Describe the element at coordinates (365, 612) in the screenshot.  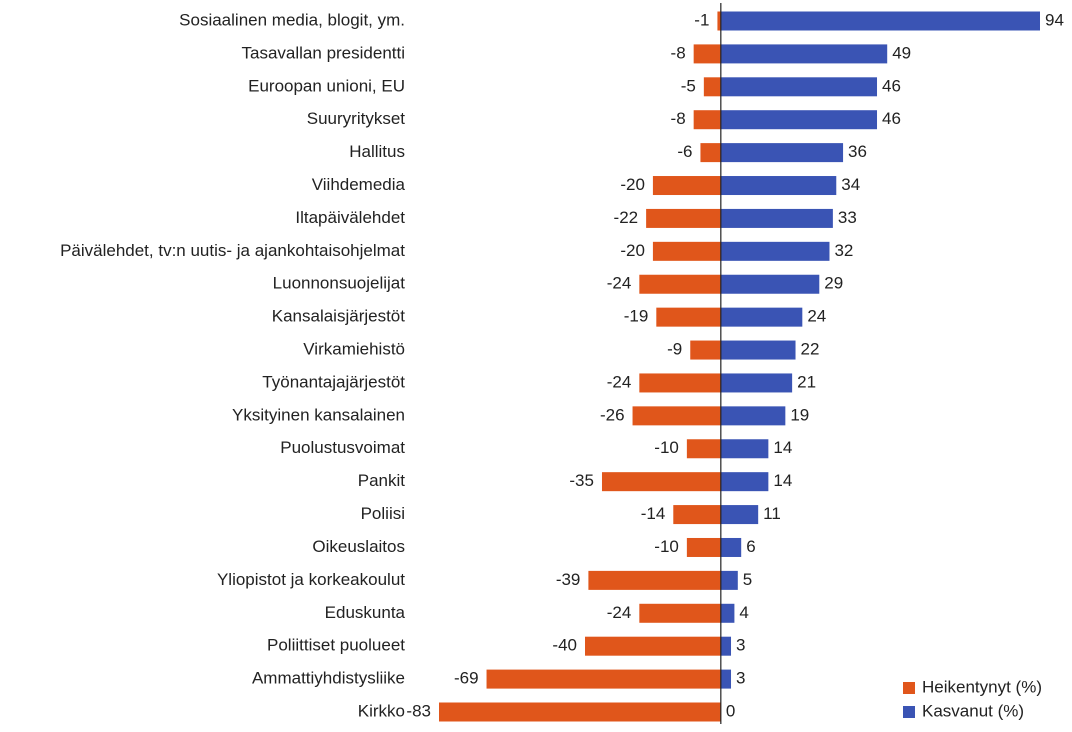
I see `category-label: Eduskunta` at that location.